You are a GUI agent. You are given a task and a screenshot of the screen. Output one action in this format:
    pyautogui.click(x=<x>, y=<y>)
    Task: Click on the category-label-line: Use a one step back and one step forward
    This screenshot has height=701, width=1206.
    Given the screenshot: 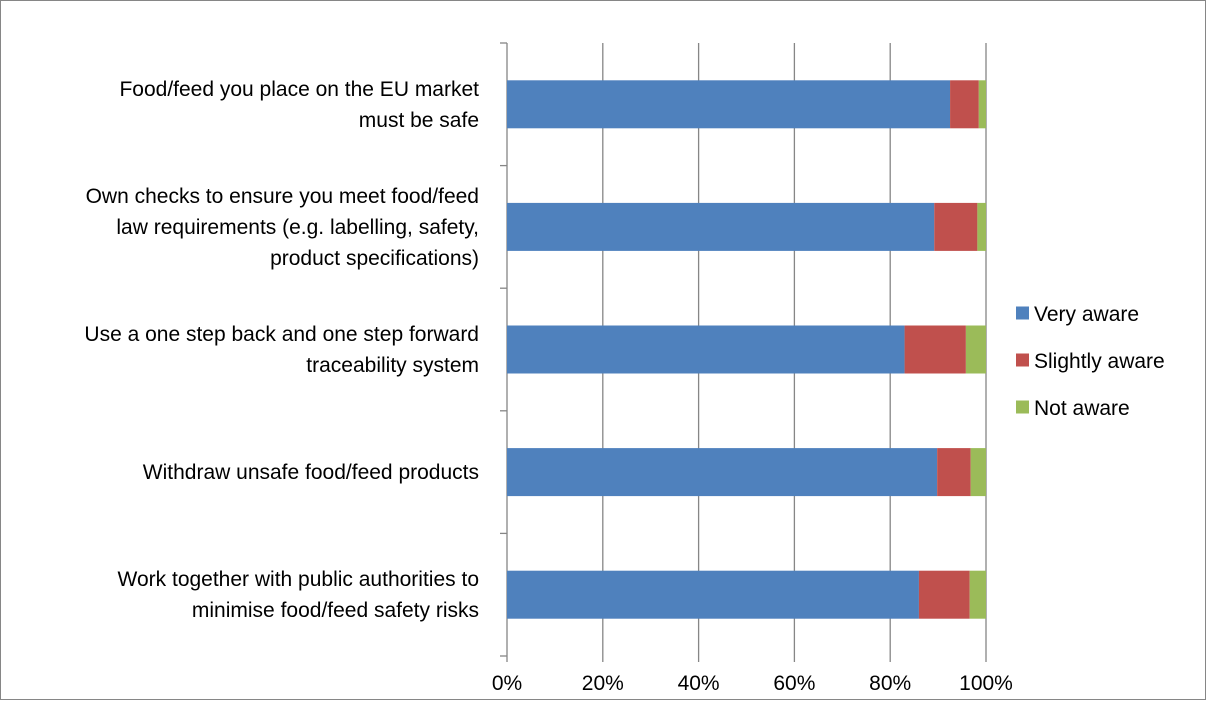 What is the action you would take?
    pyautogui.click(x=281, y=334)
    